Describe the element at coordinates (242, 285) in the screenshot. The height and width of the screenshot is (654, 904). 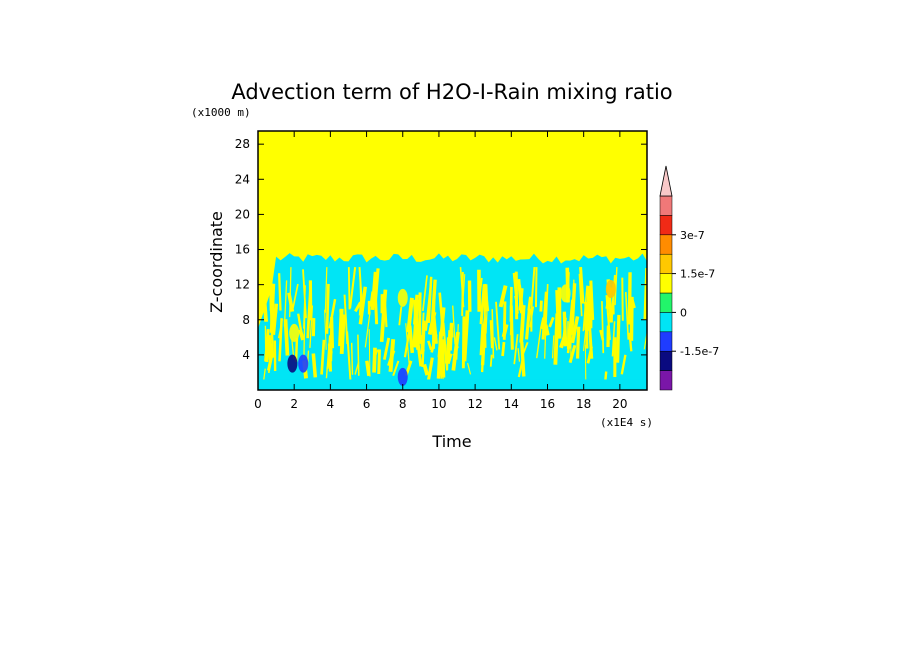
I see `y-tick-label: 12` at that location.